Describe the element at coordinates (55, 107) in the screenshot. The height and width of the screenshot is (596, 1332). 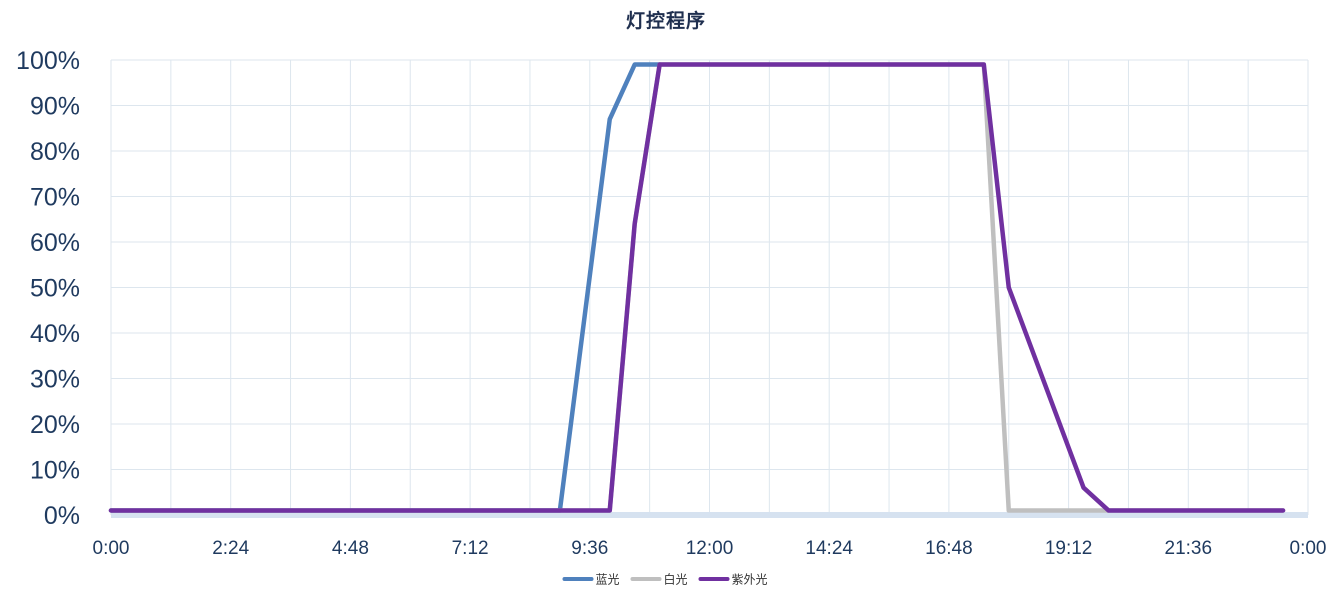
I see `y-tick-label: 90%` at that location.